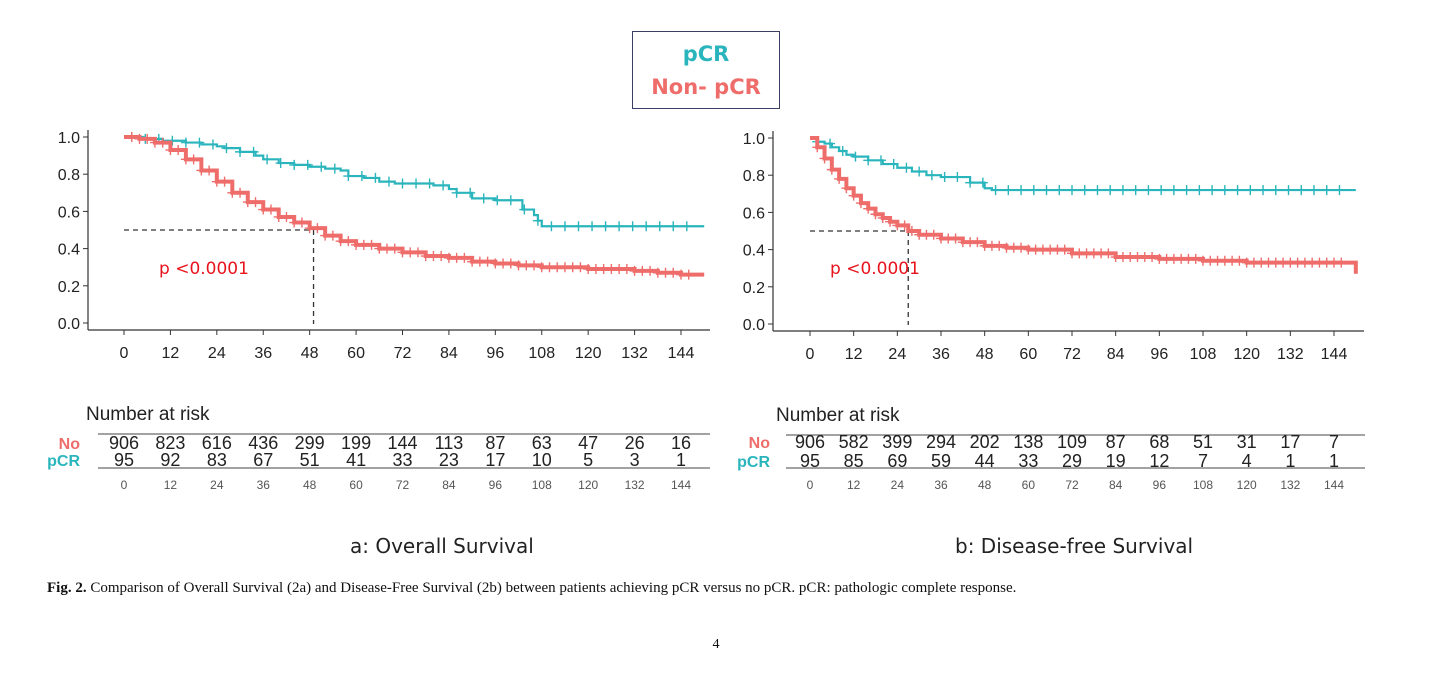  What do you see at coordinates (754, 325) in the screenshot?
I see `y-tick-label: 0.0` at bounding box center [754, 325].